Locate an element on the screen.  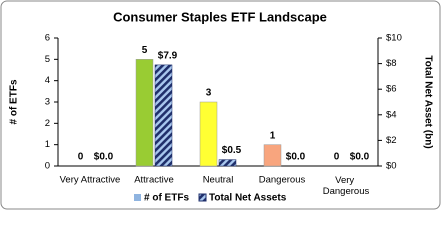
y-tick-label: 1 is located at coordinates (47, 144).